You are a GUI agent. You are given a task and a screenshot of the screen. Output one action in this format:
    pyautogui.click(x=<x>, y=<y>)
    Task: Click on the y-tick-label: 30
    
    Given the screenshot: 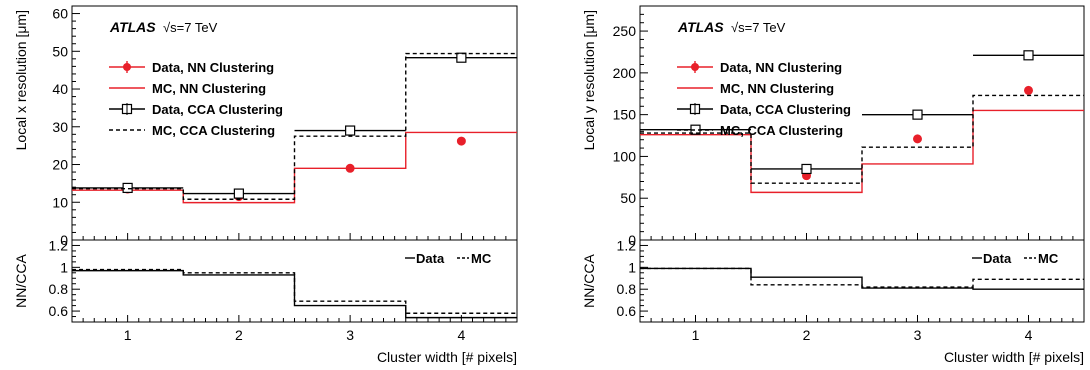 What is the action you would take?
    pyautogui.click(x=60, y=127)
    